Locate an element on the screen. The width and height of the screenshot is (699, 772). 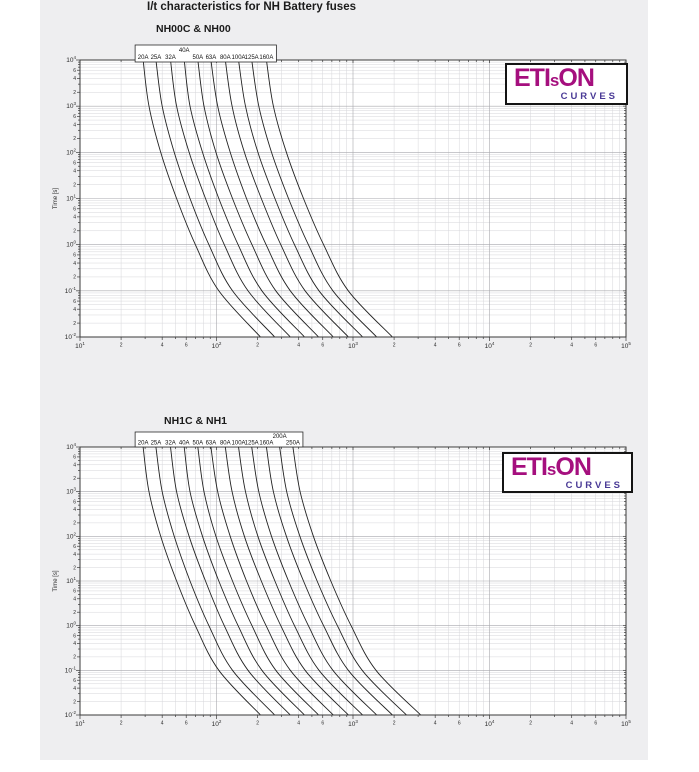
curve-100A is located at coordinates (300, 198).